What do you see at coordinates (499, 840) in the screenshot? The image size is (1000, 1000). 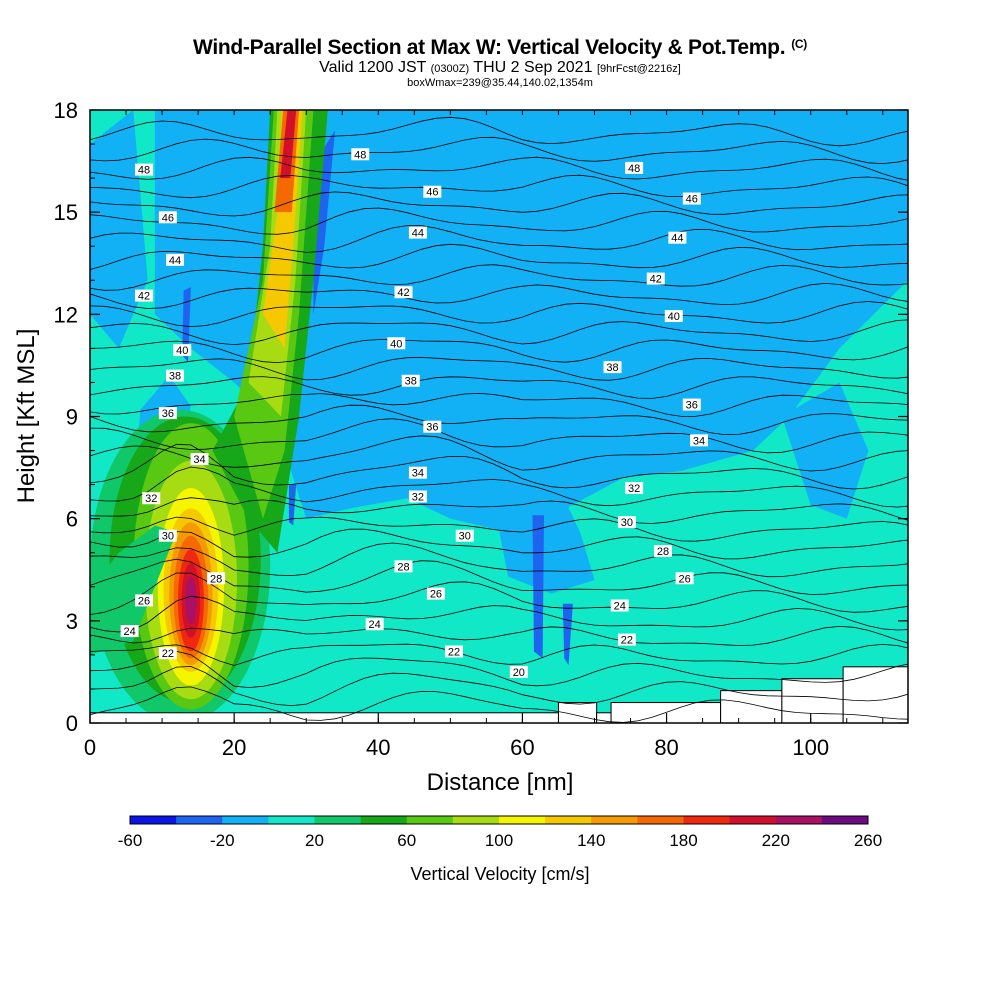 I see `colorbar-tick-label: 100` at bounding box center [499, 840].